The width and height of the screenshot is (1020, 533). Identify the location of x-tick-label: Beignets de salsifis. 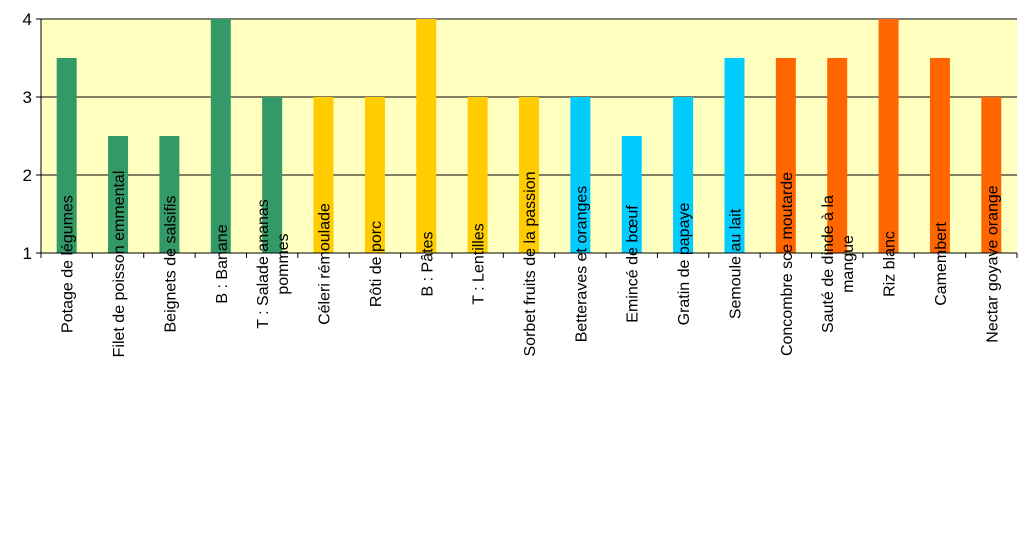
(170, 264).